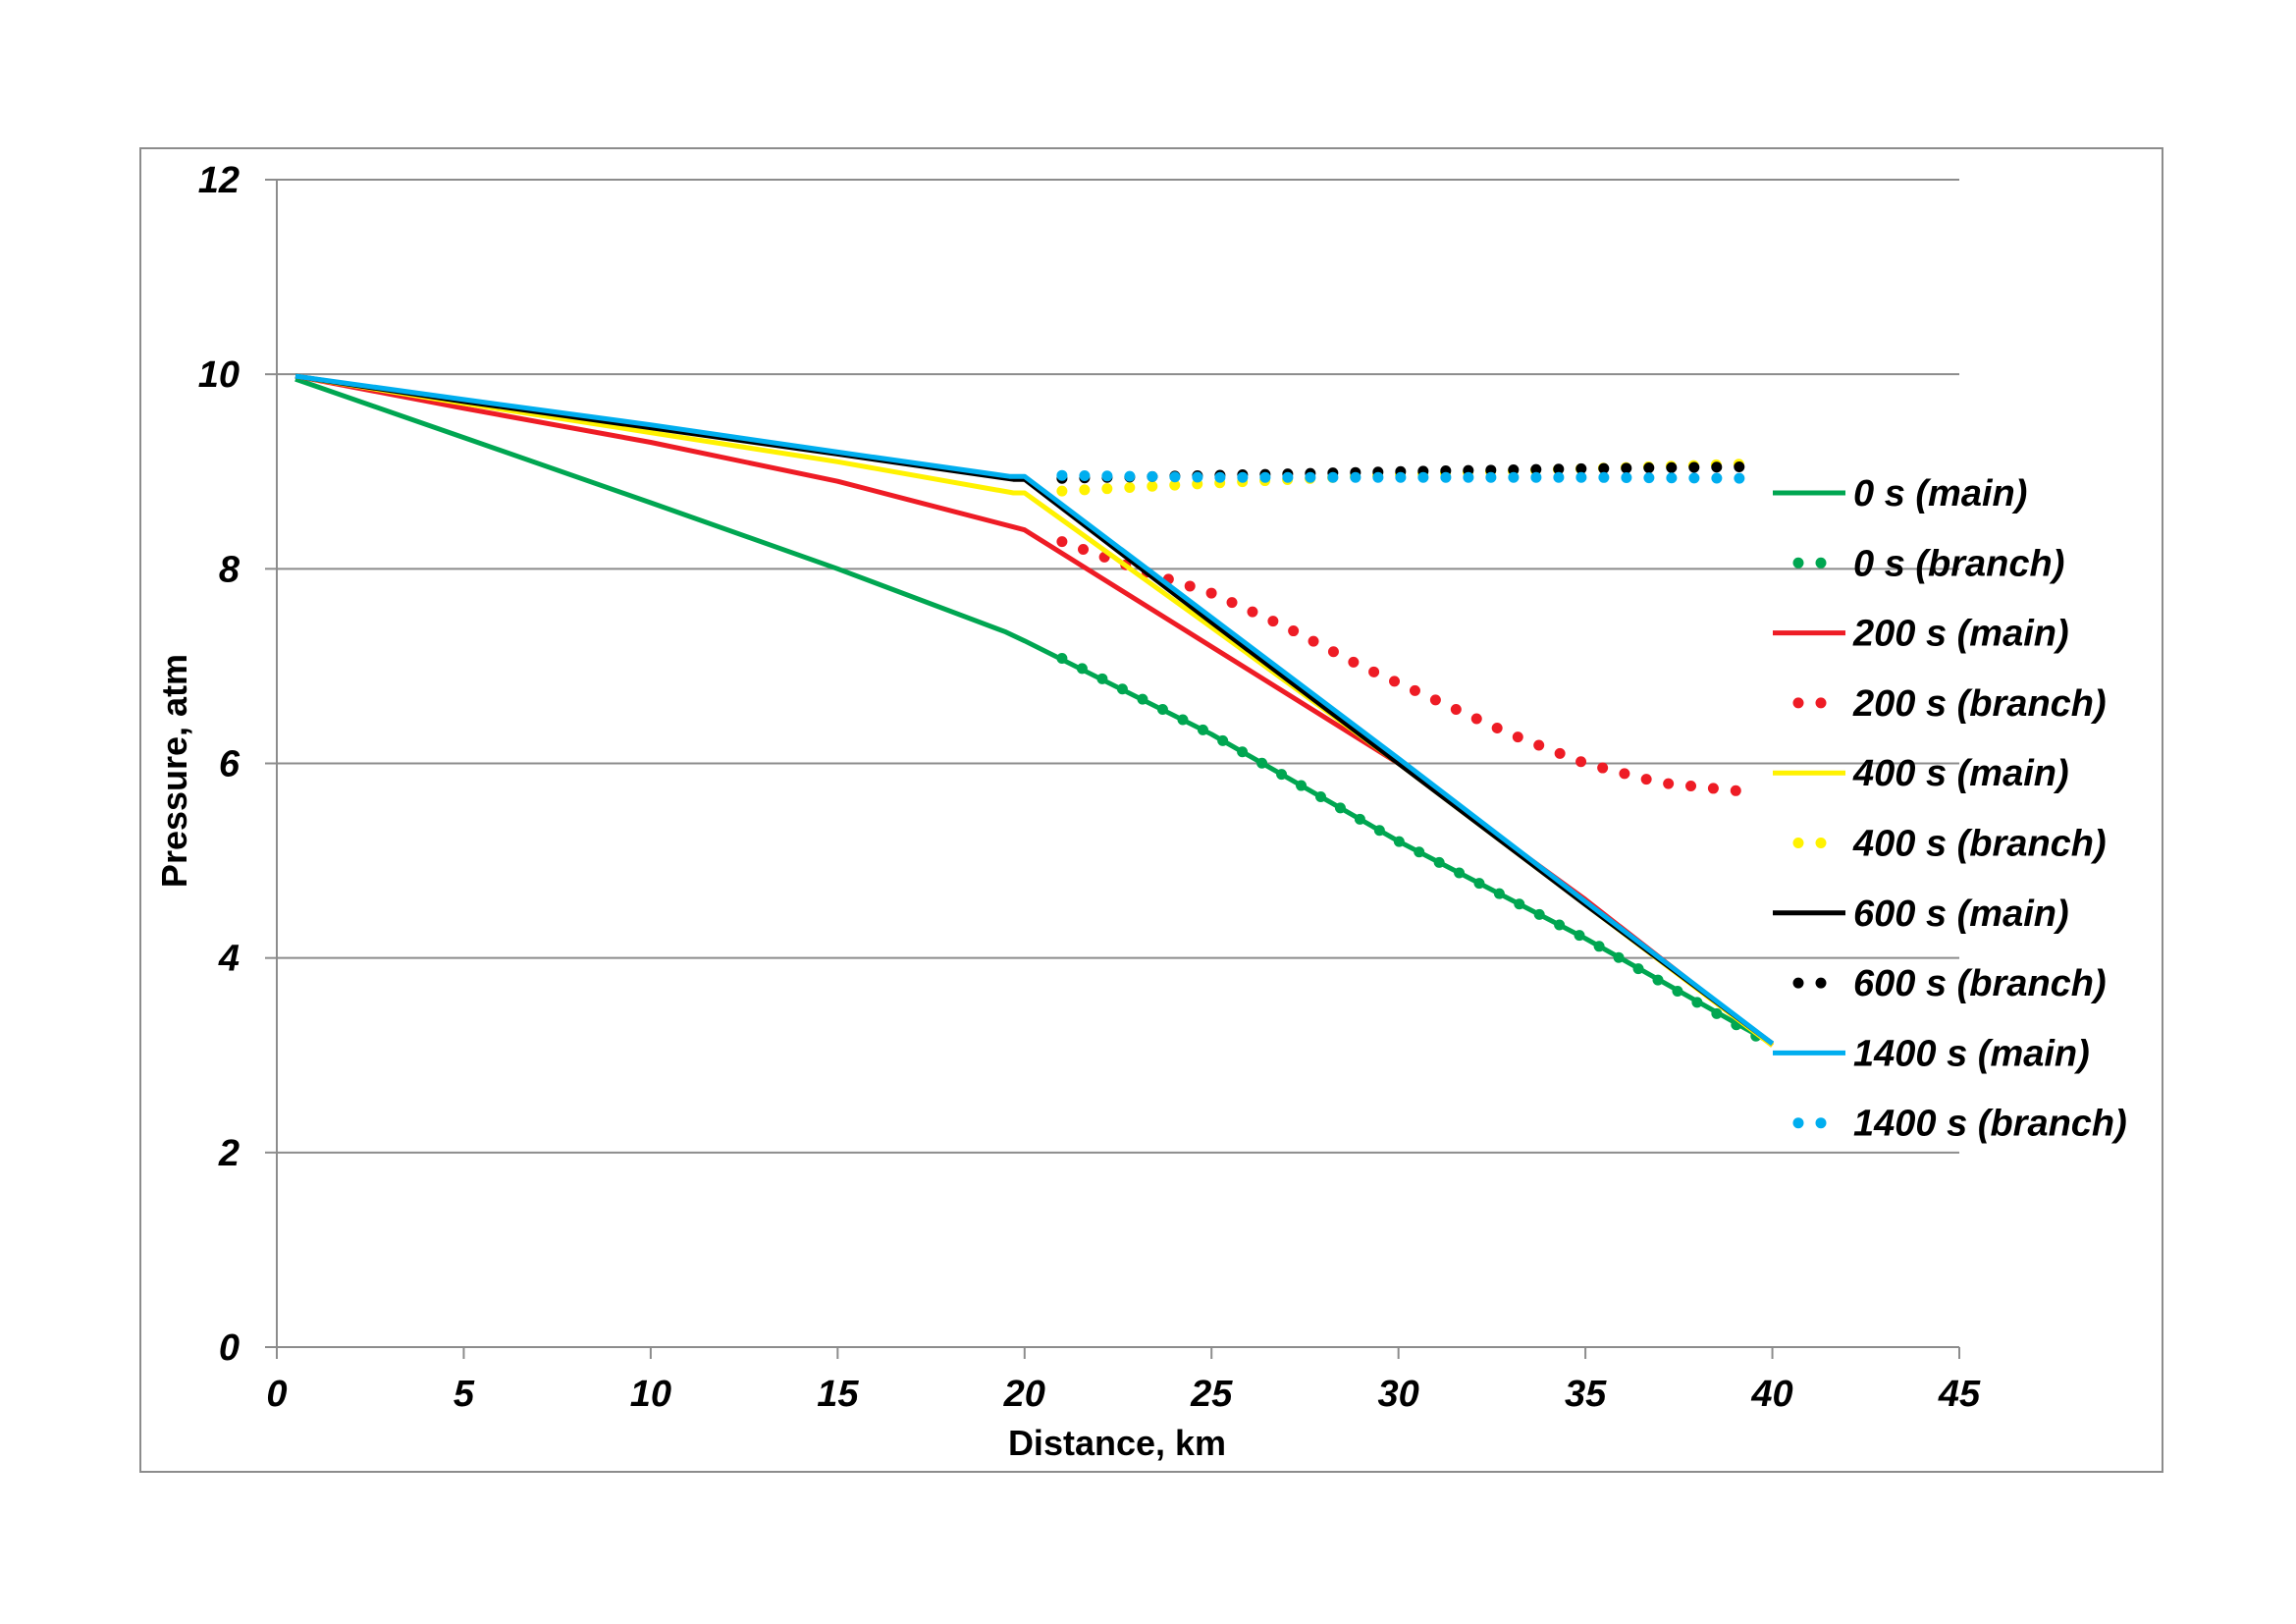 The width and height of the screenshot is (2296, 1624). Describe the element at coordinates (650, 1394) in the screenshot. I see `x-tick-label: 10` at that location.